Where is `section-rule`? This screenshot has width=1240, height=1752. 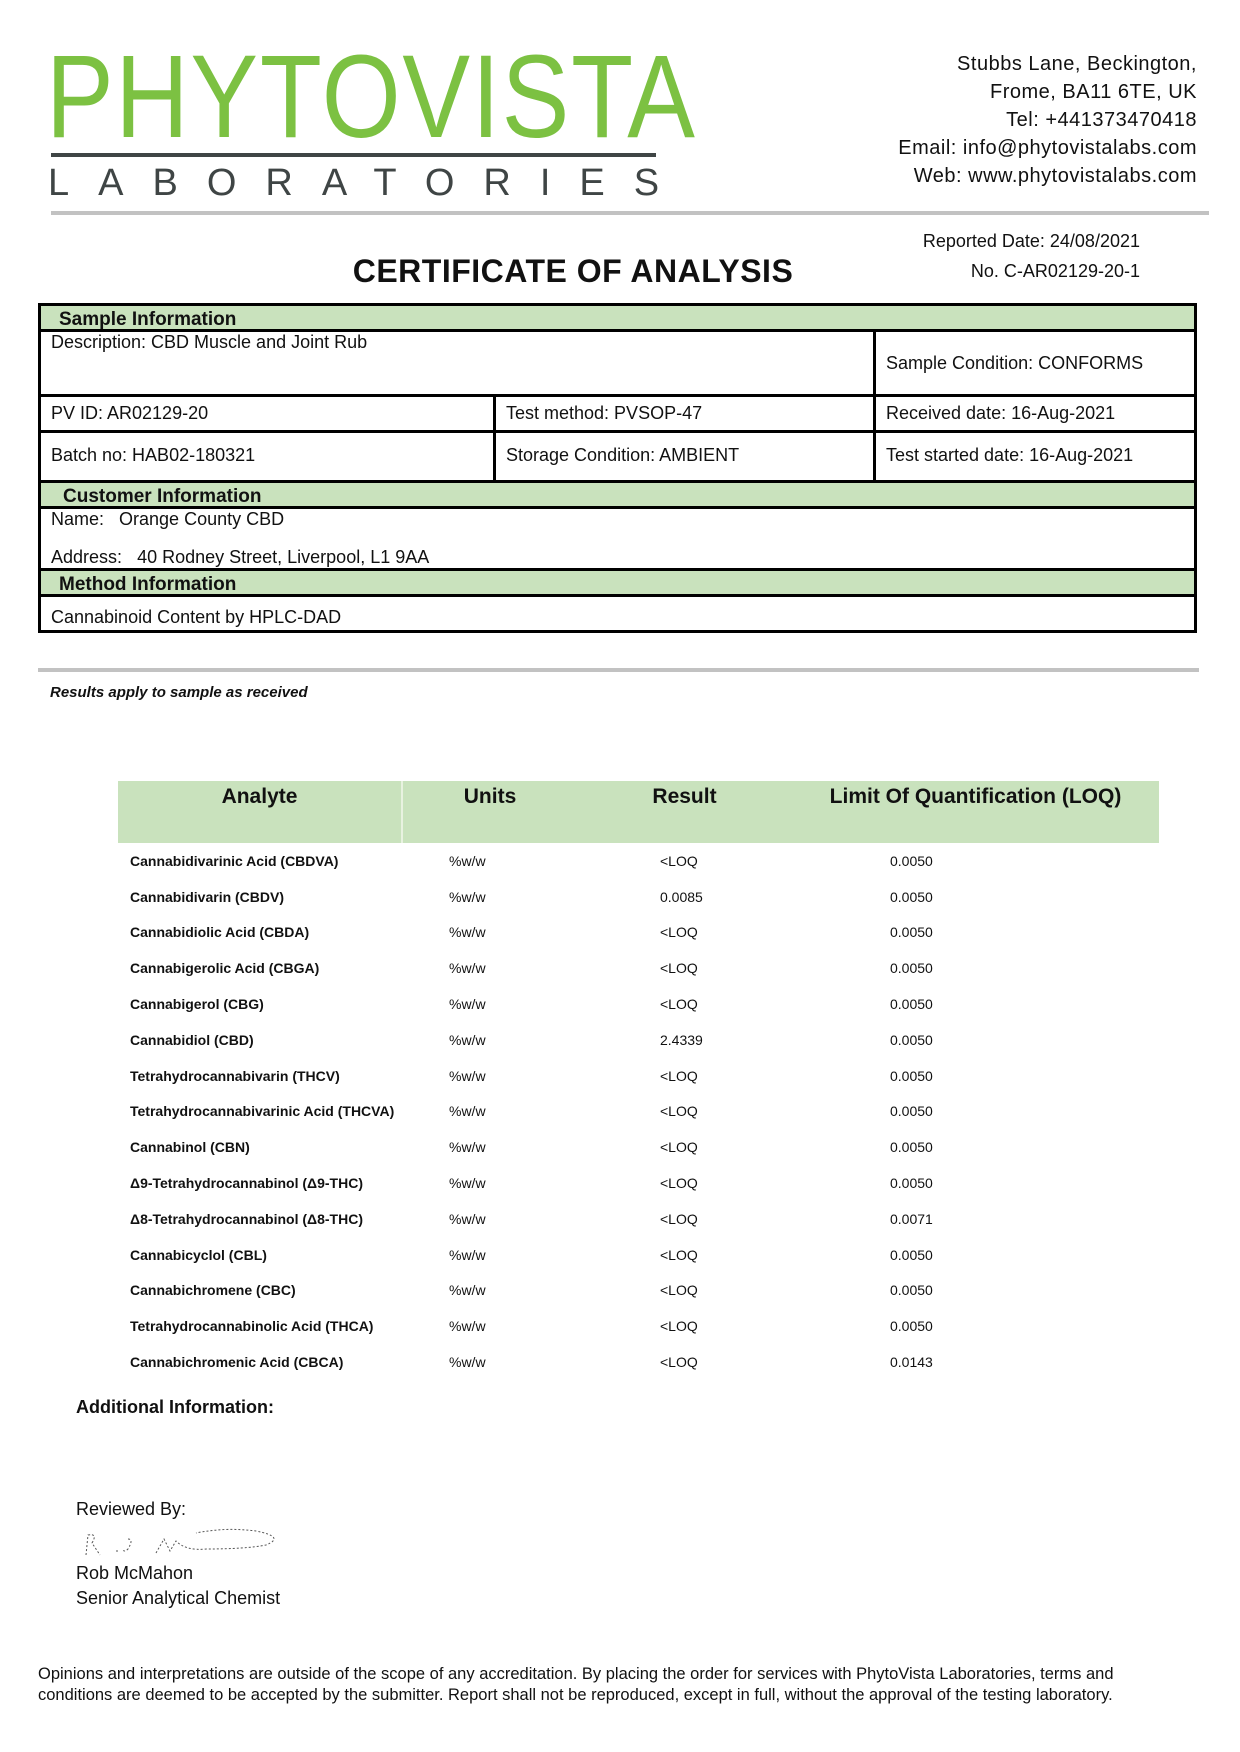 section-rule is located at coordinates (618, 670).